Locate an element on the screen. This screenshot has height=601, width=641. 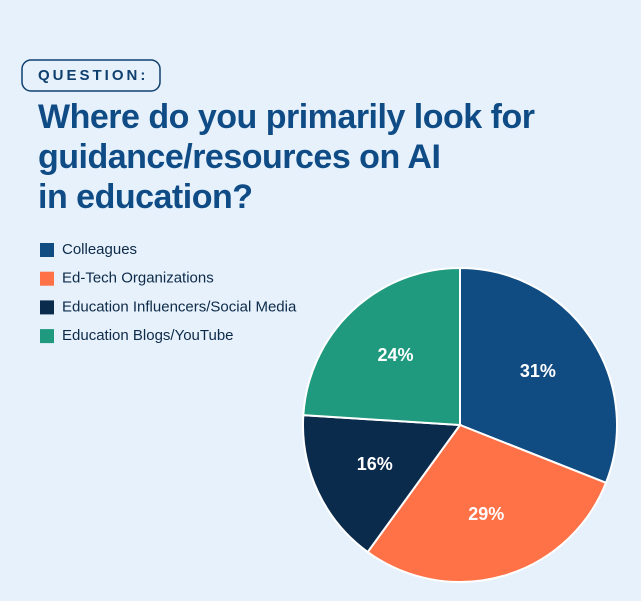
badge-frame is located at coordinates (91, 75).